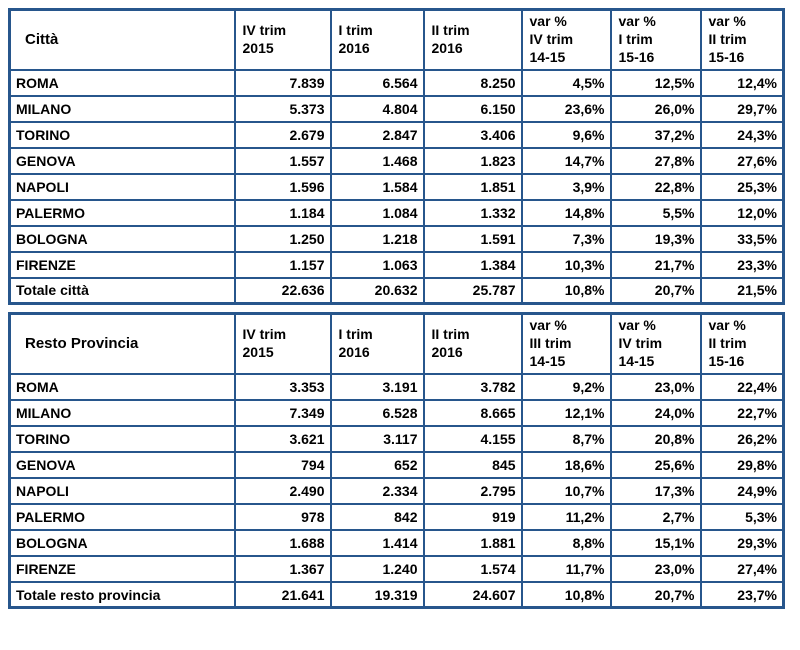 This screenshot has height=650, width=800. I want to click on value-cell: 21,7%, so click(655, 264).